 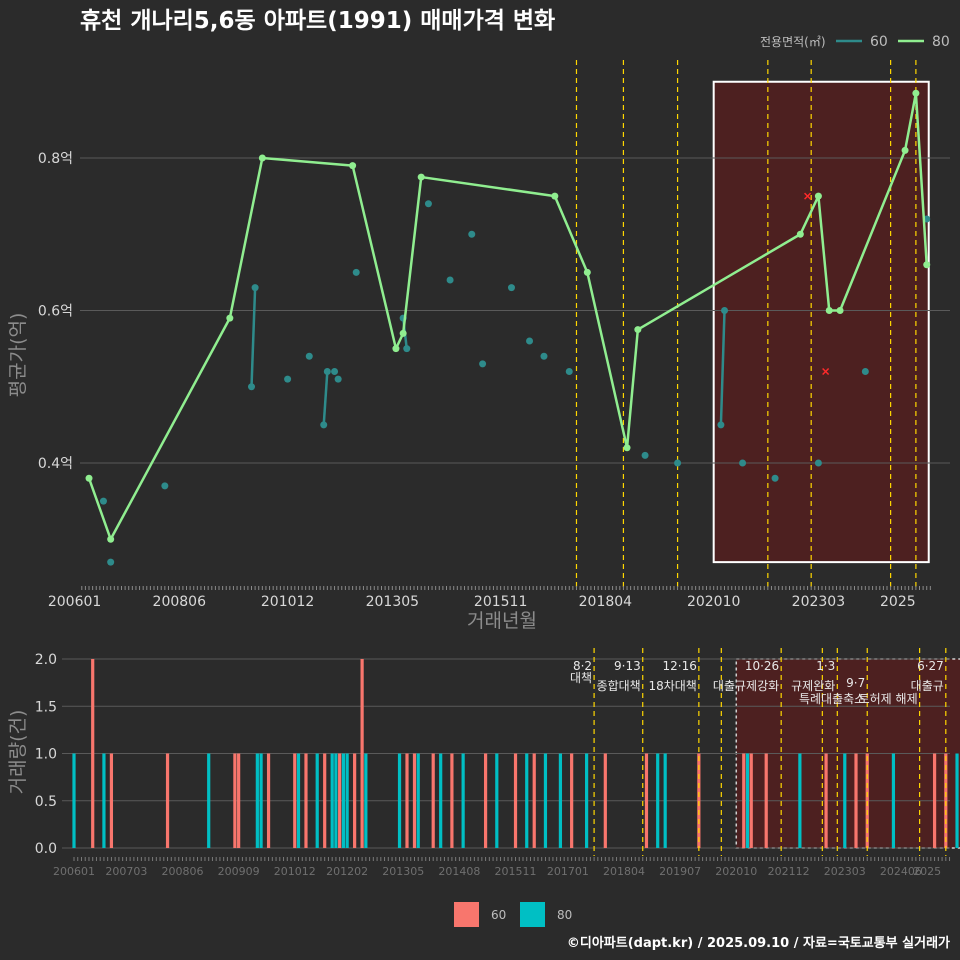 What do you see at coordinates (55, 312) in the screenshot?
I see `y-tick-label: 0.6억` at bounding box center [55, 312].